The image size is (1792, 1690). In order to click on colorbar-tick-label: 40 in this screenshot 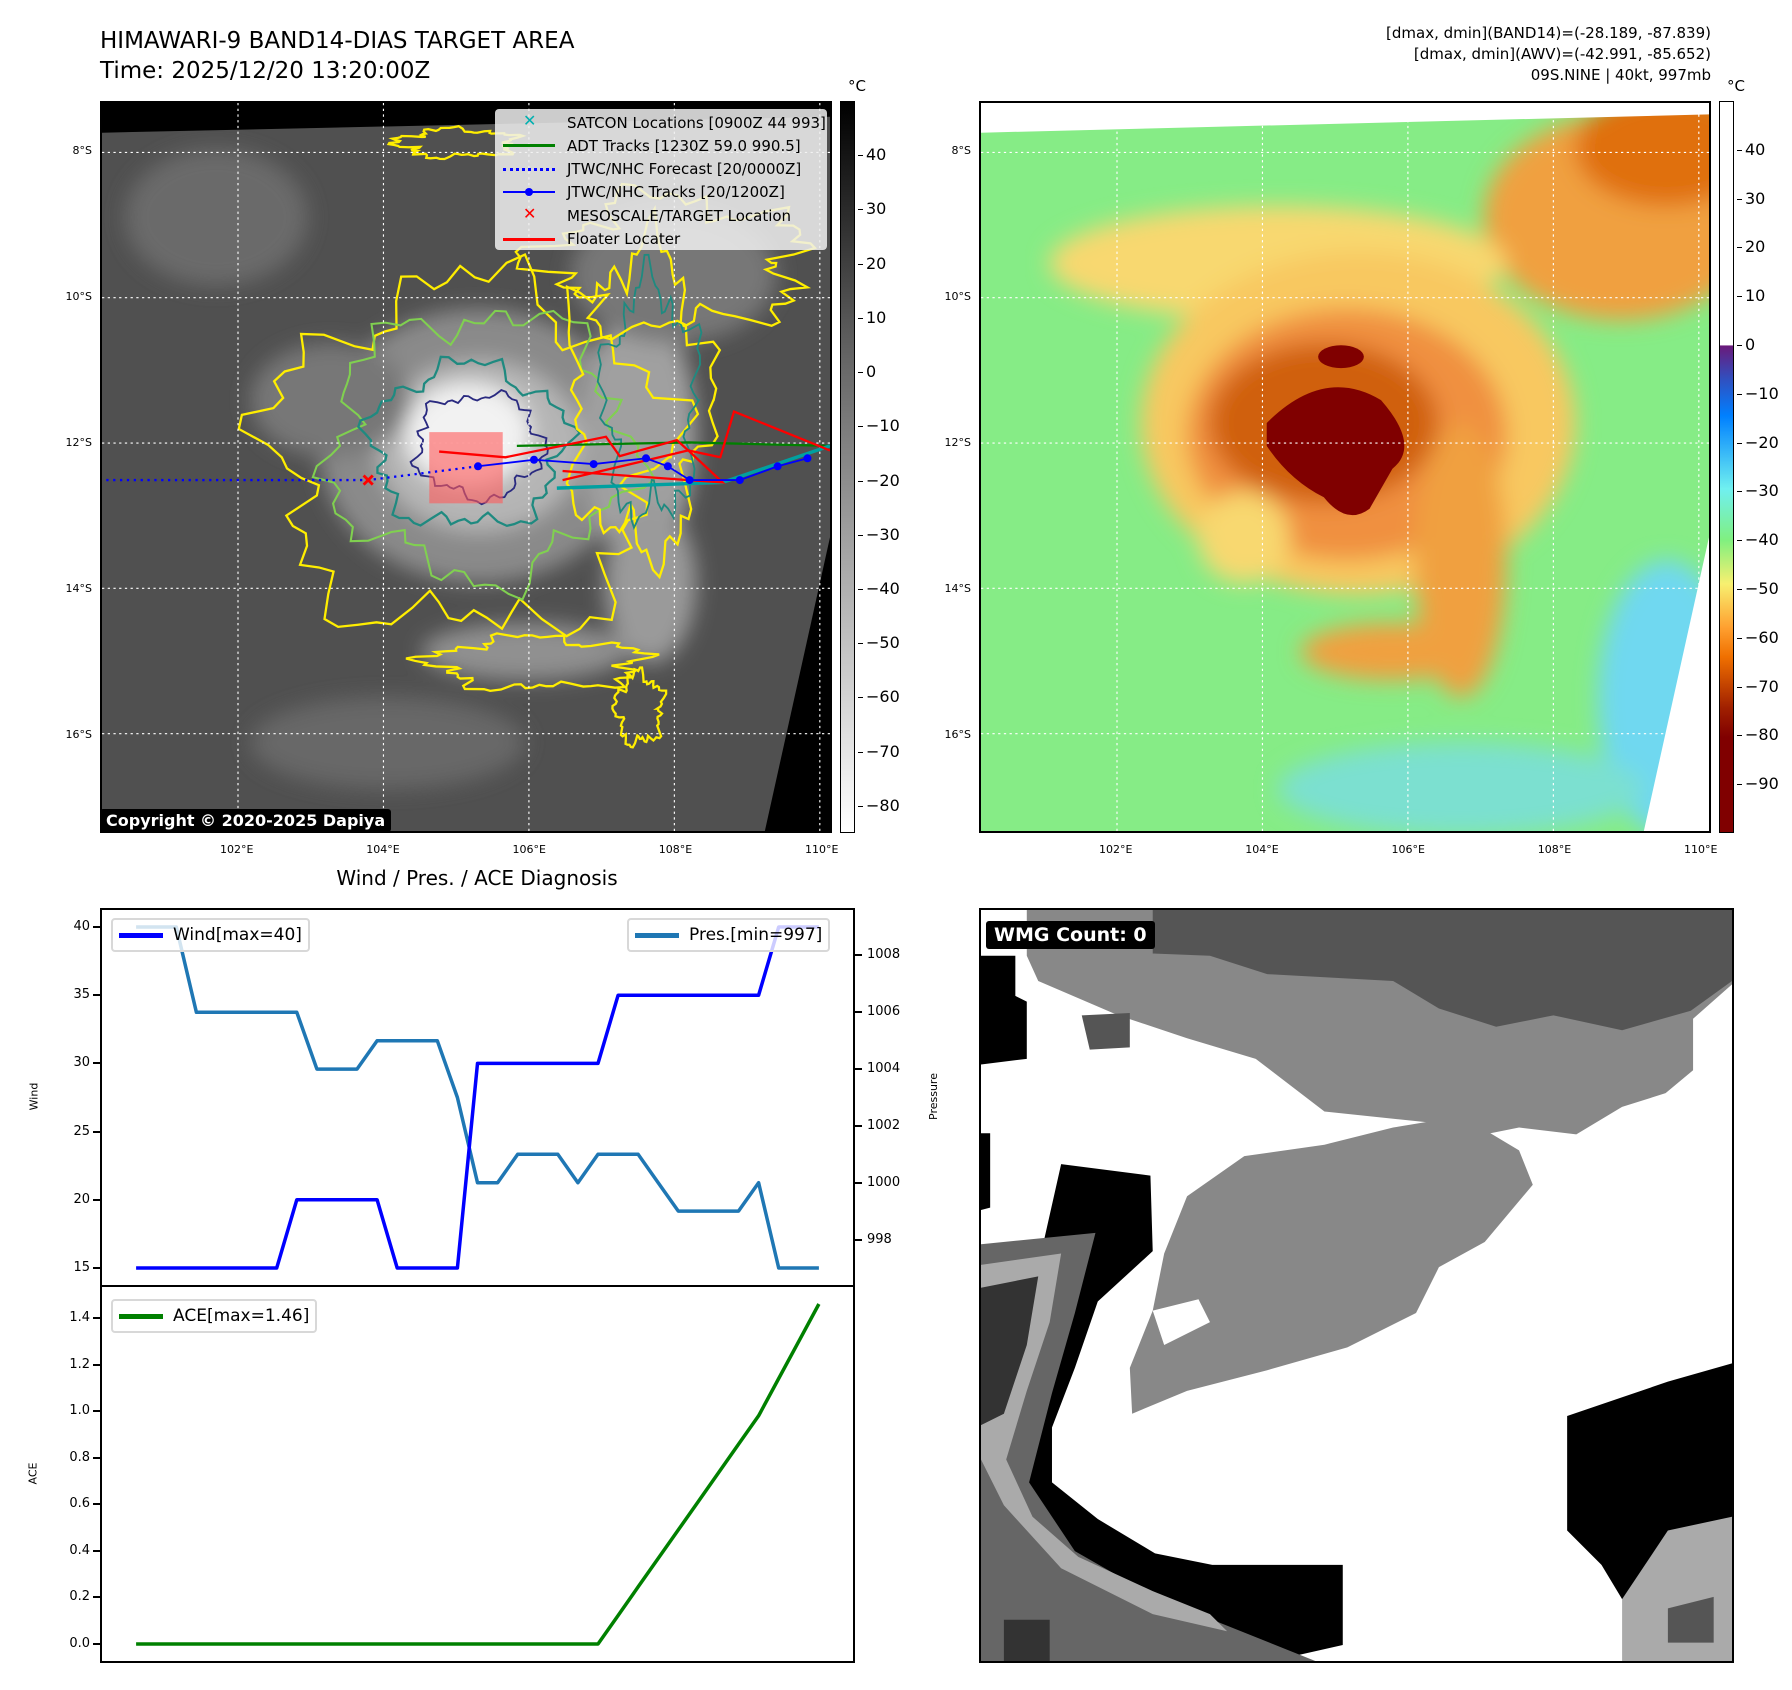, I will do `click(1755, 149)`.